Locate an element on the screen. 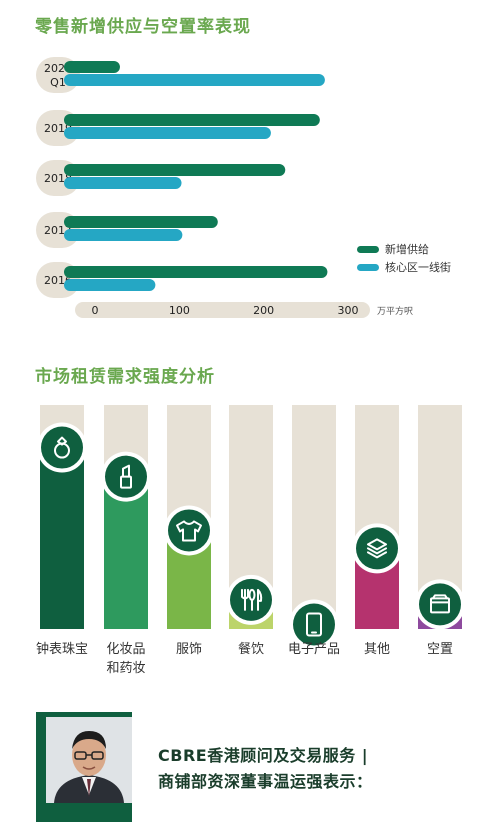  tablet-icon is located at coordinates (314, 624).